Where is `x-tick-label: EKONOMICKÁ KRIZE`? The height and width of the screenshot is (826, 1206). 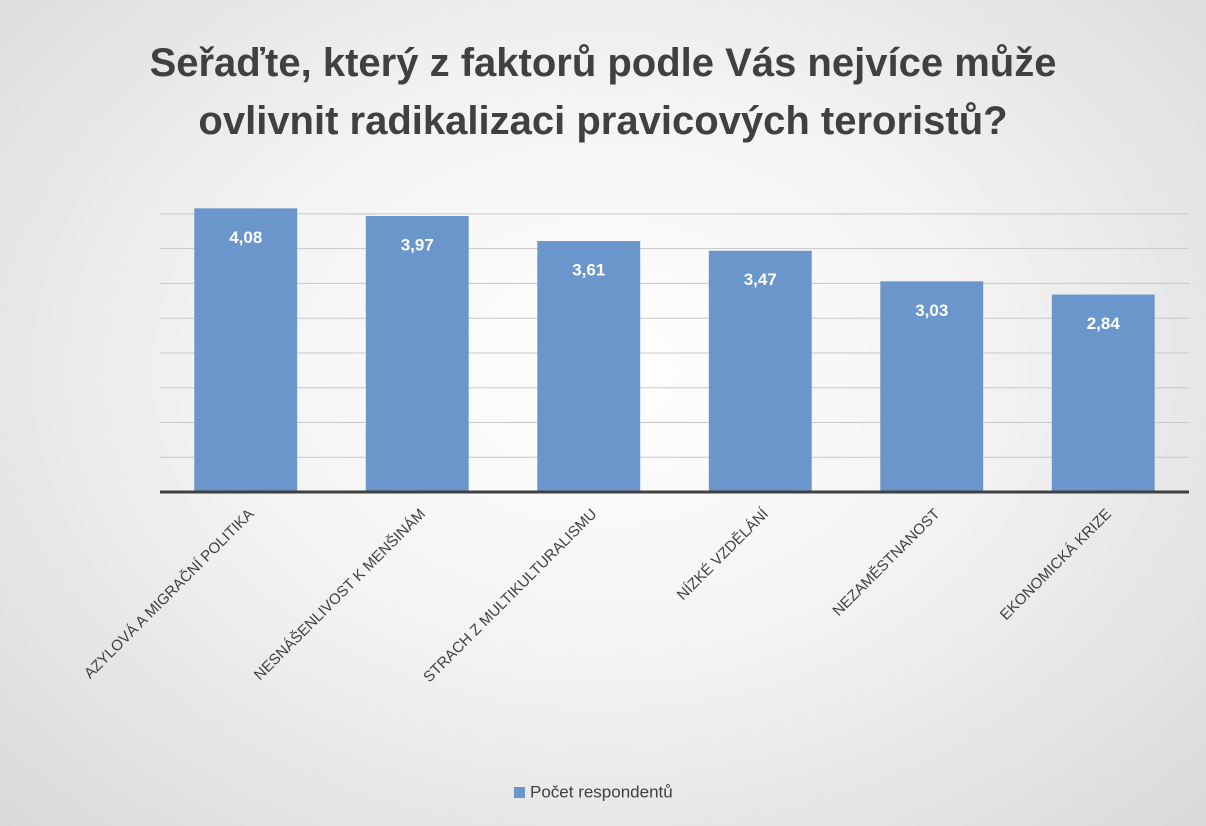 x-tick-label: EKONOMICKÁ KRIZE is located at coordinates (1056, 565).